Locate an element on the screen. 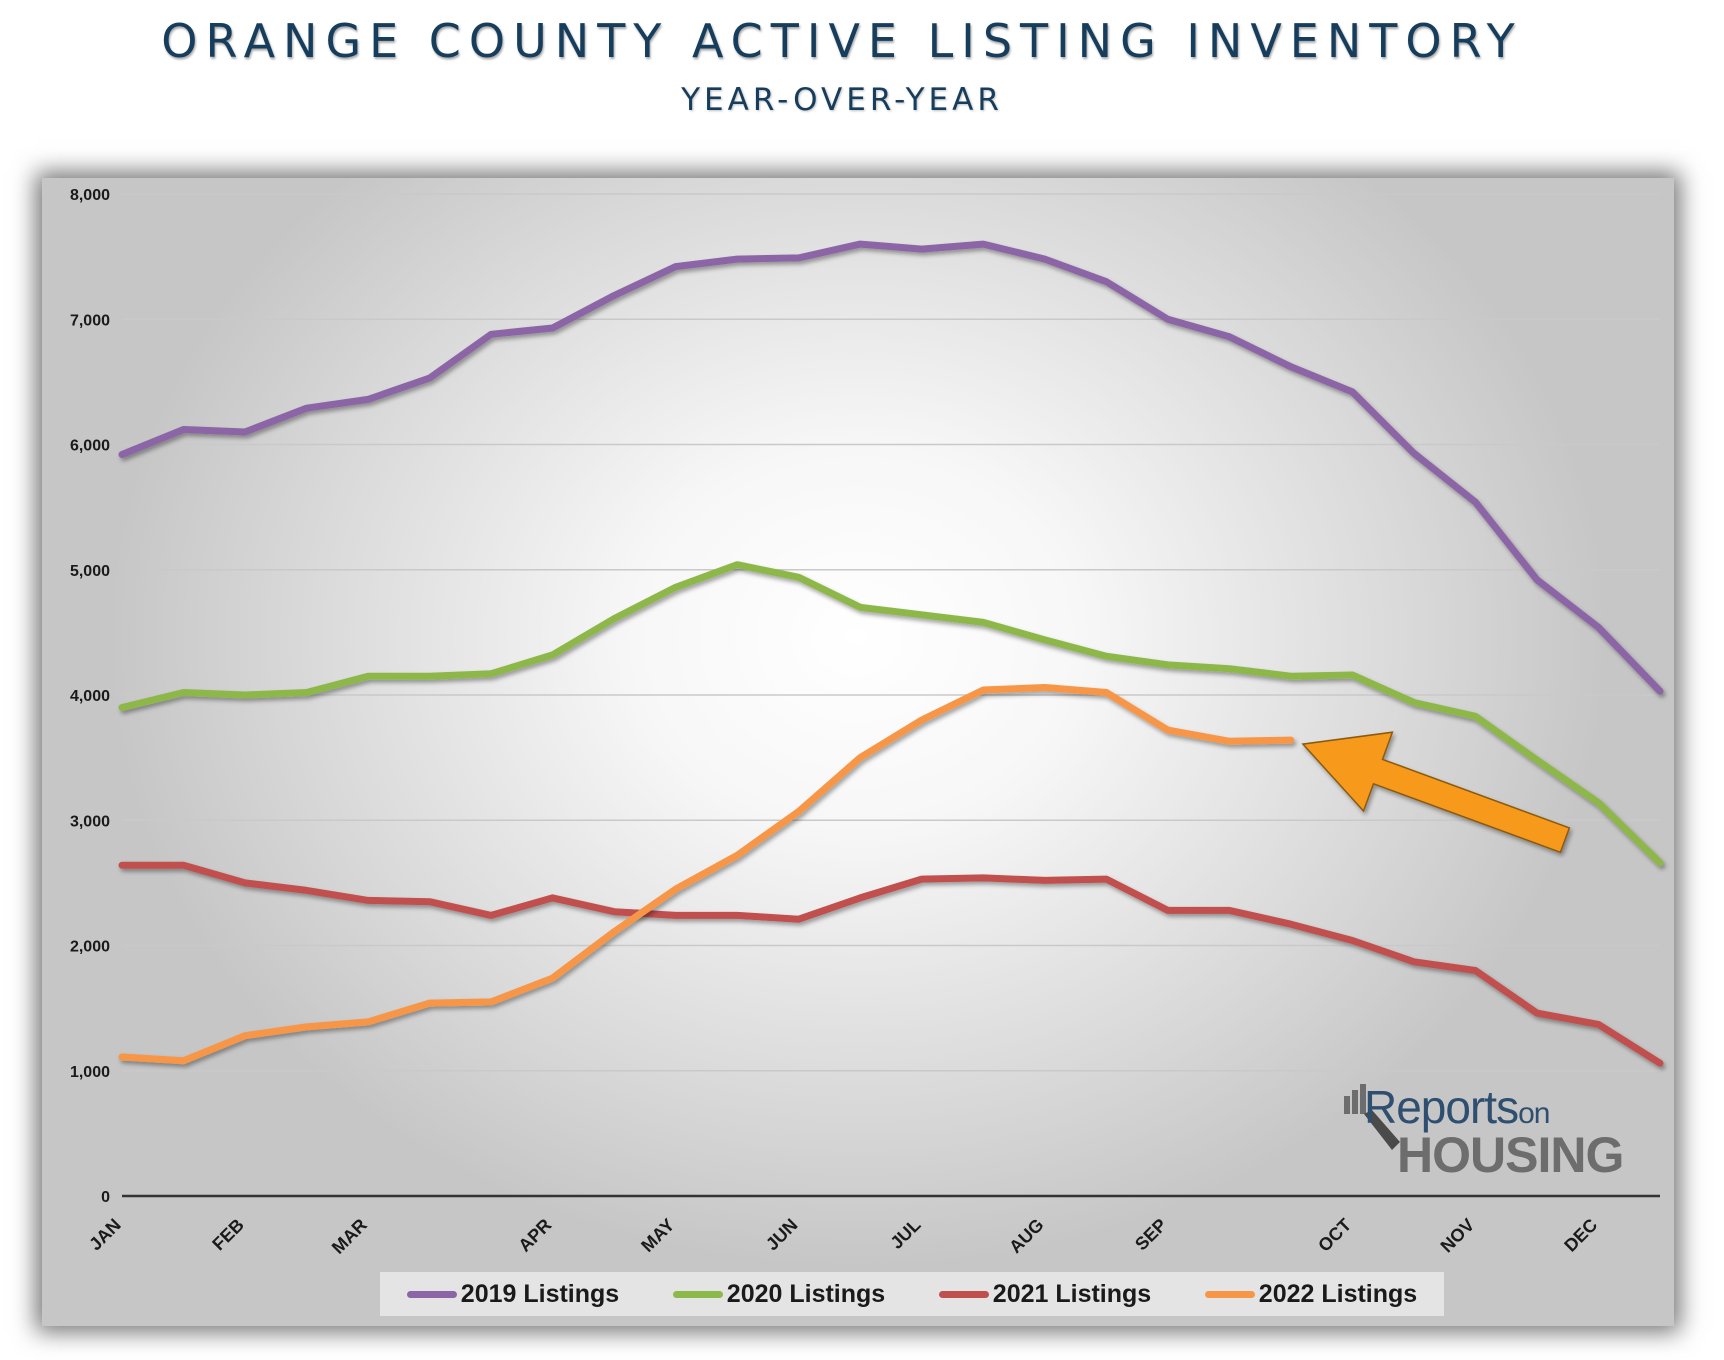 The width and height of the screenshot is (1724, 1360). y-tick-label: 4,000 is located at coordinates (90, 696).